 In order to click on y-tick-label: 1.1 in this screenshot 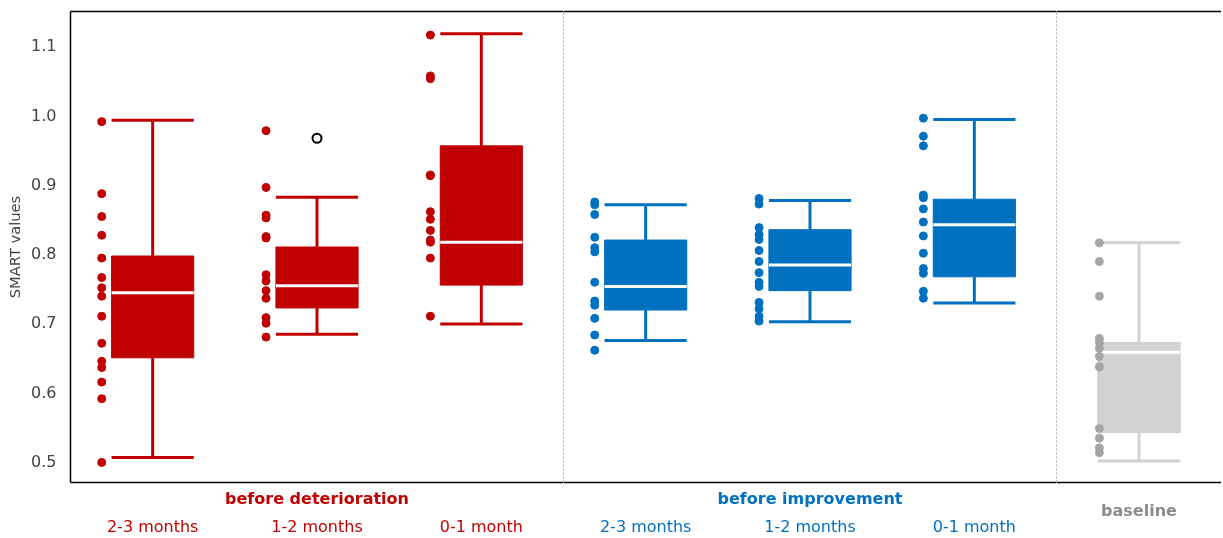, I will do `click(44, 46)`.